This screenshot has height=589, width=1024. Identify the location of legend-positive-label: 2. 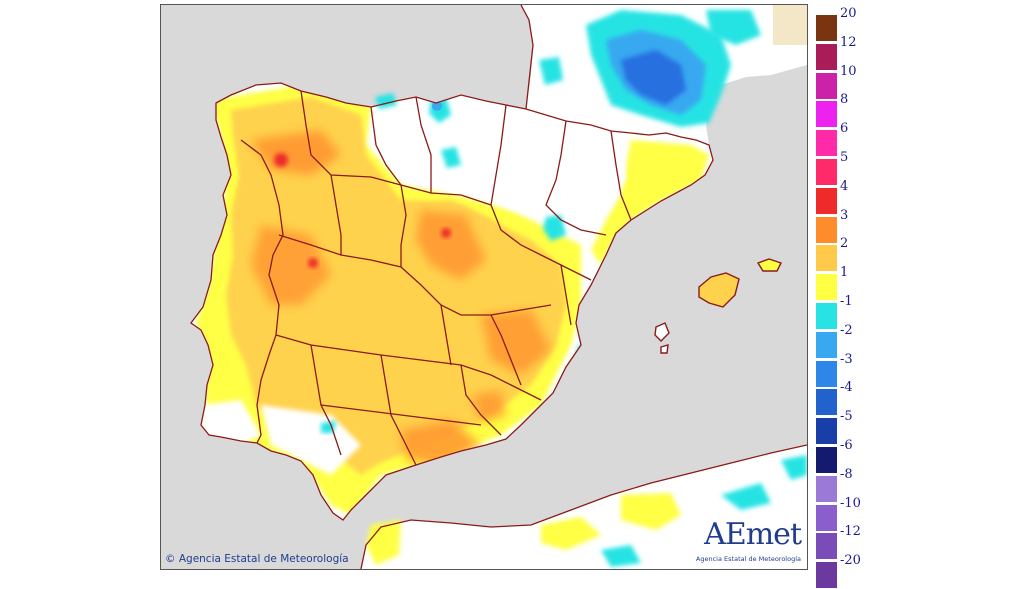
(844, 244).